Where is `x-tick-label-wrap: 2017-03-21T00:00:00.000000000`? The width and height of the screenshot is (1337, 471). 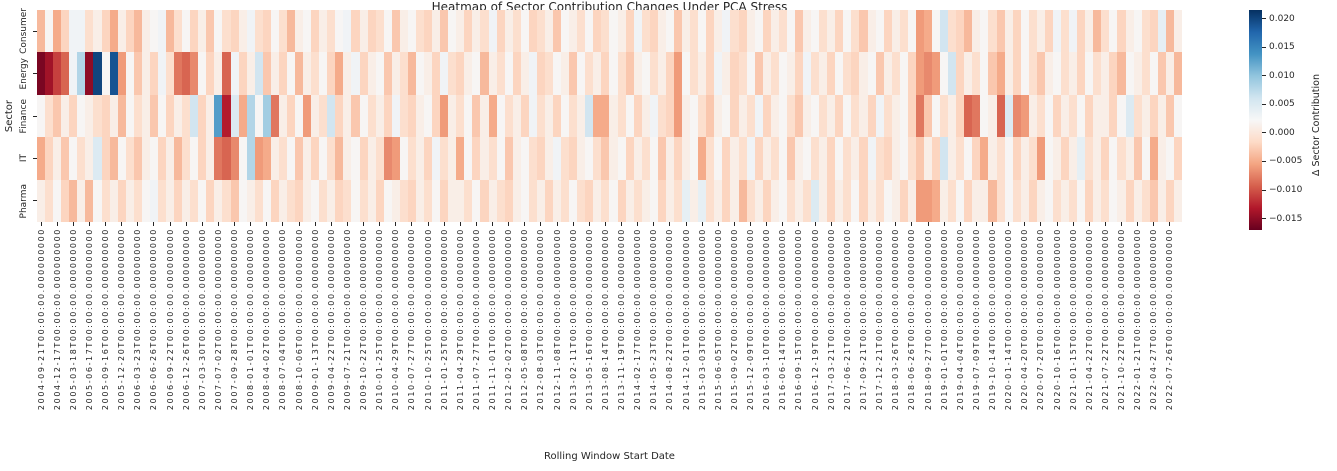
x-tick-label-wrap: 2017-03-21T00:00:00.000000000 is located at coordinates (831, 319).